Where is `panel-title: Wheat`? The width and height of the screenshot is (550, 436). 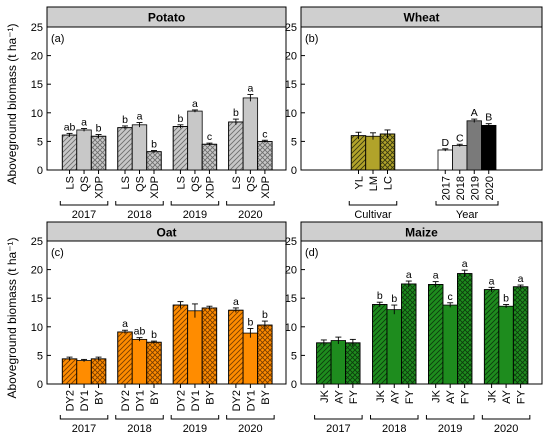
panel-title: Wheat is located at coordinates (422, 18).